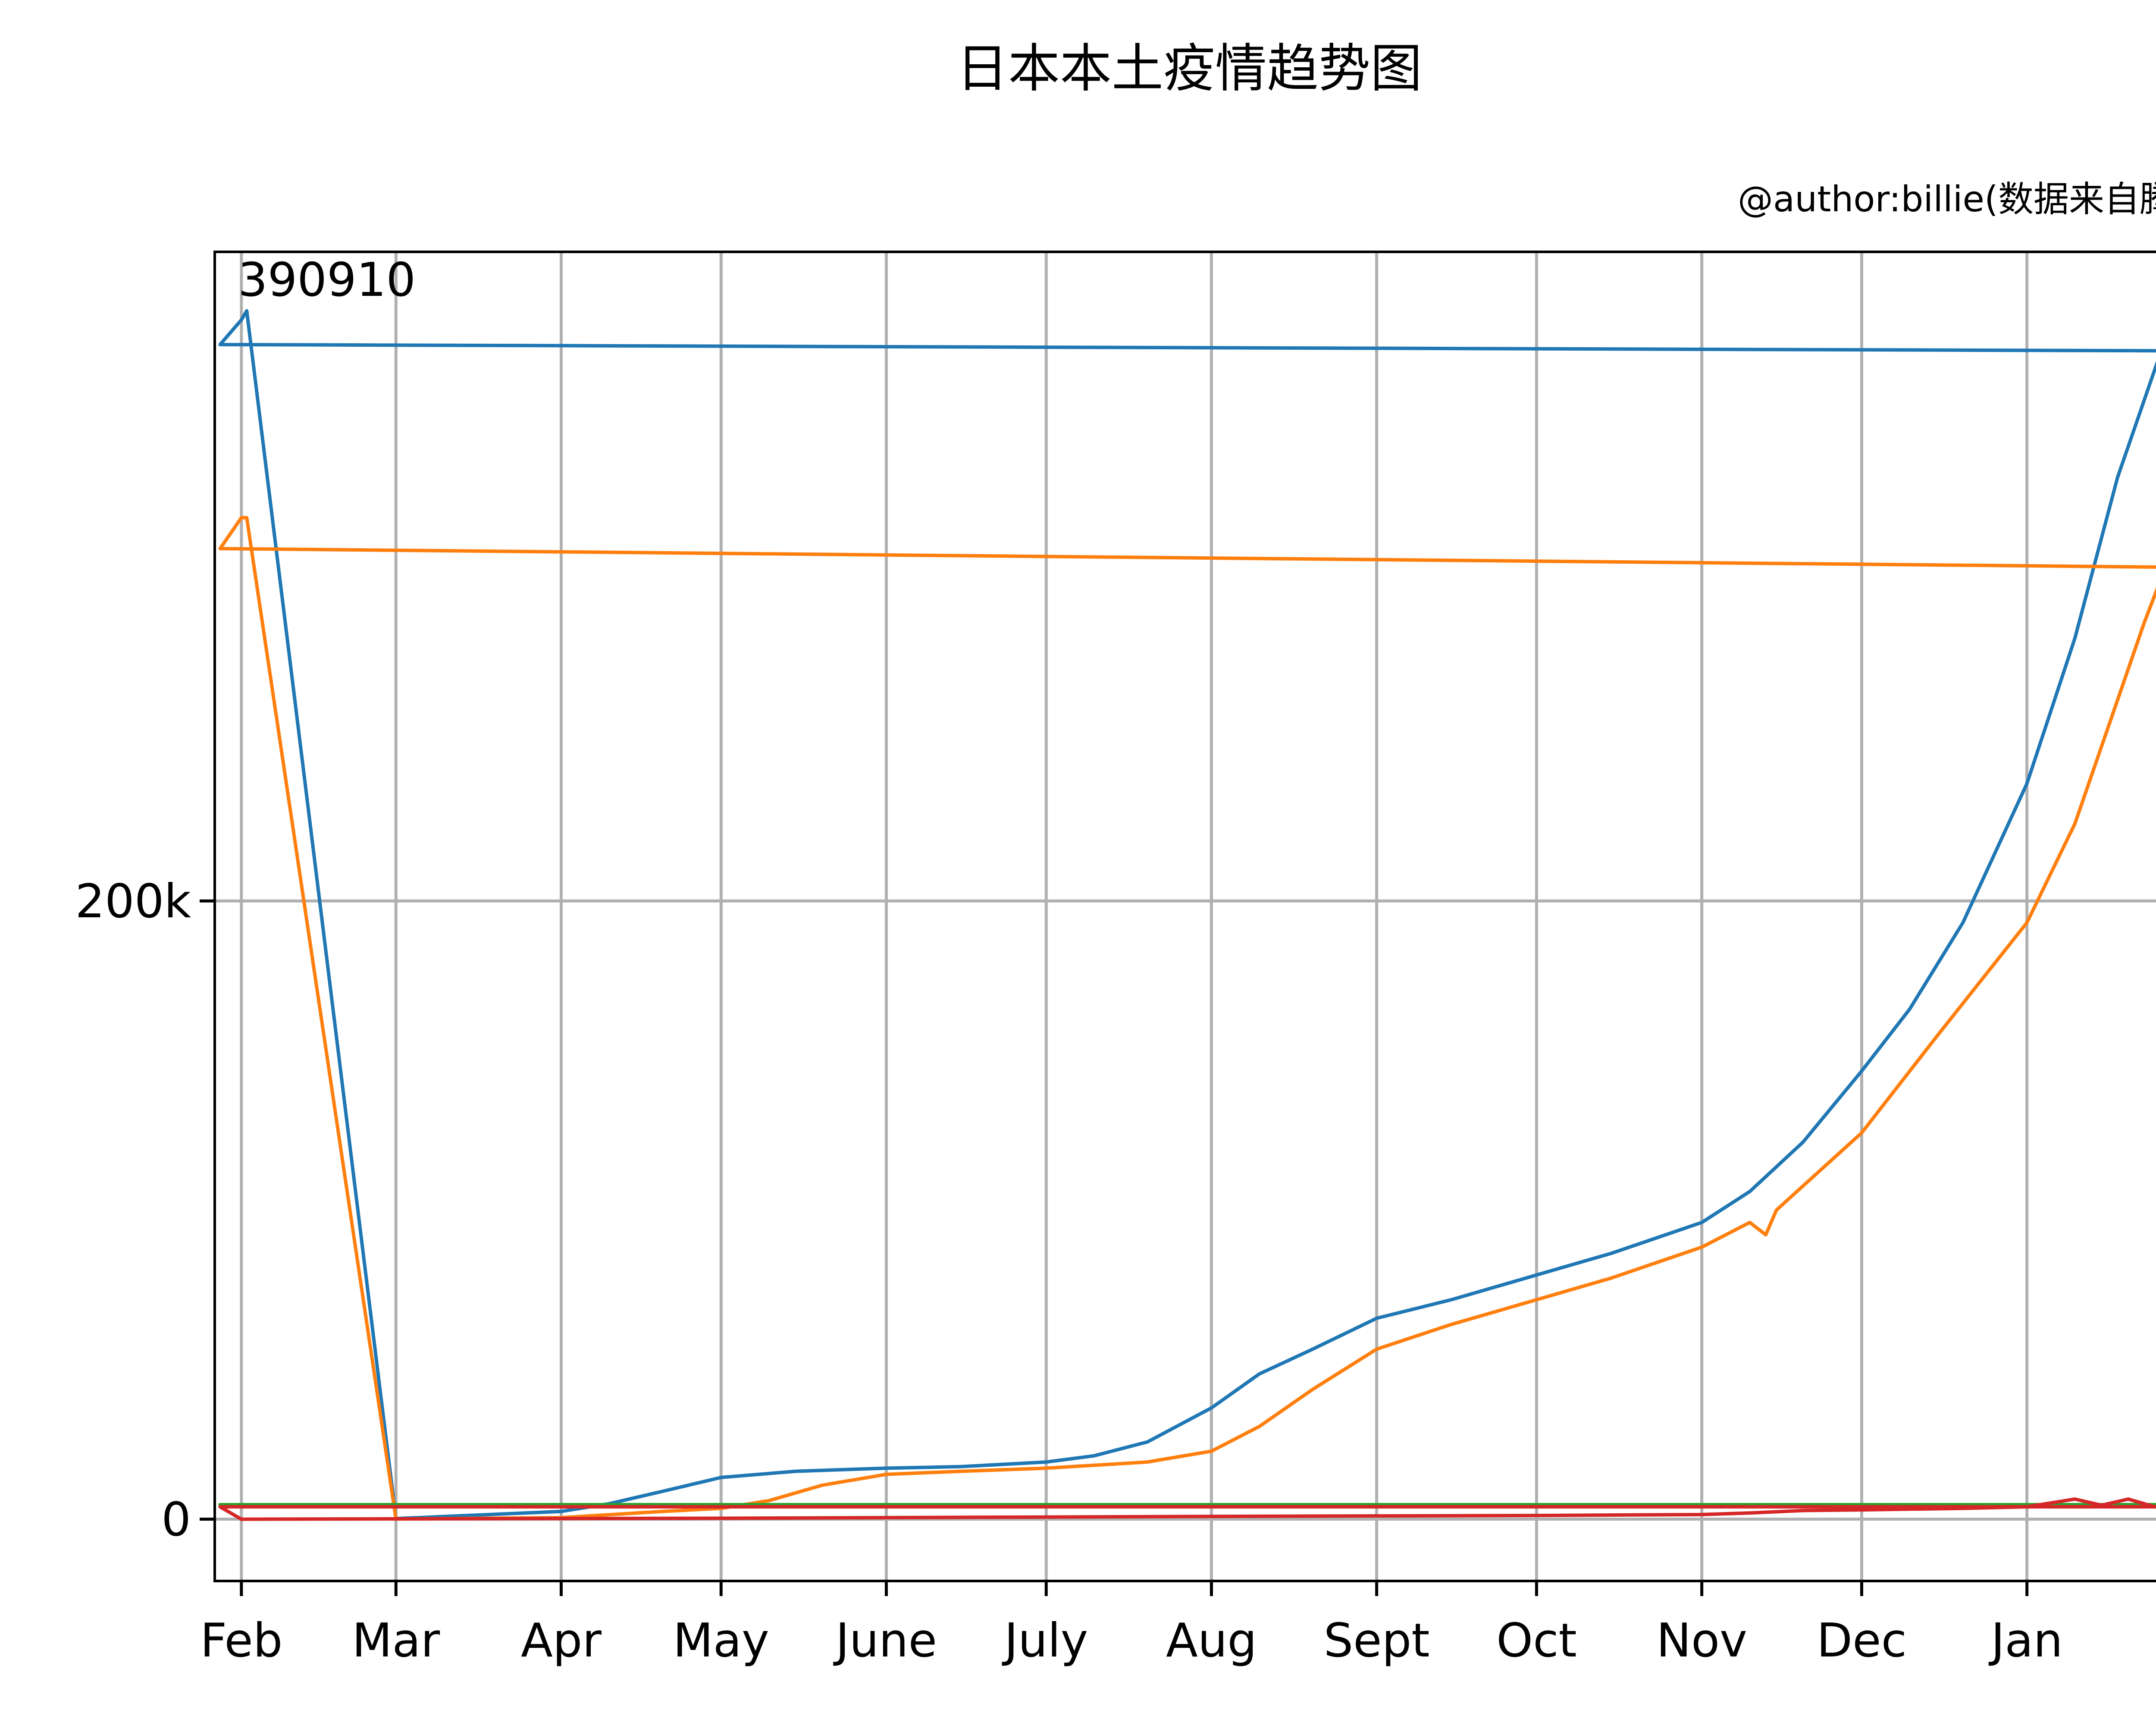 This screenshot has width=2156, height=1719. I want to click on x-tick-label: Feb, so click(241, 1641).